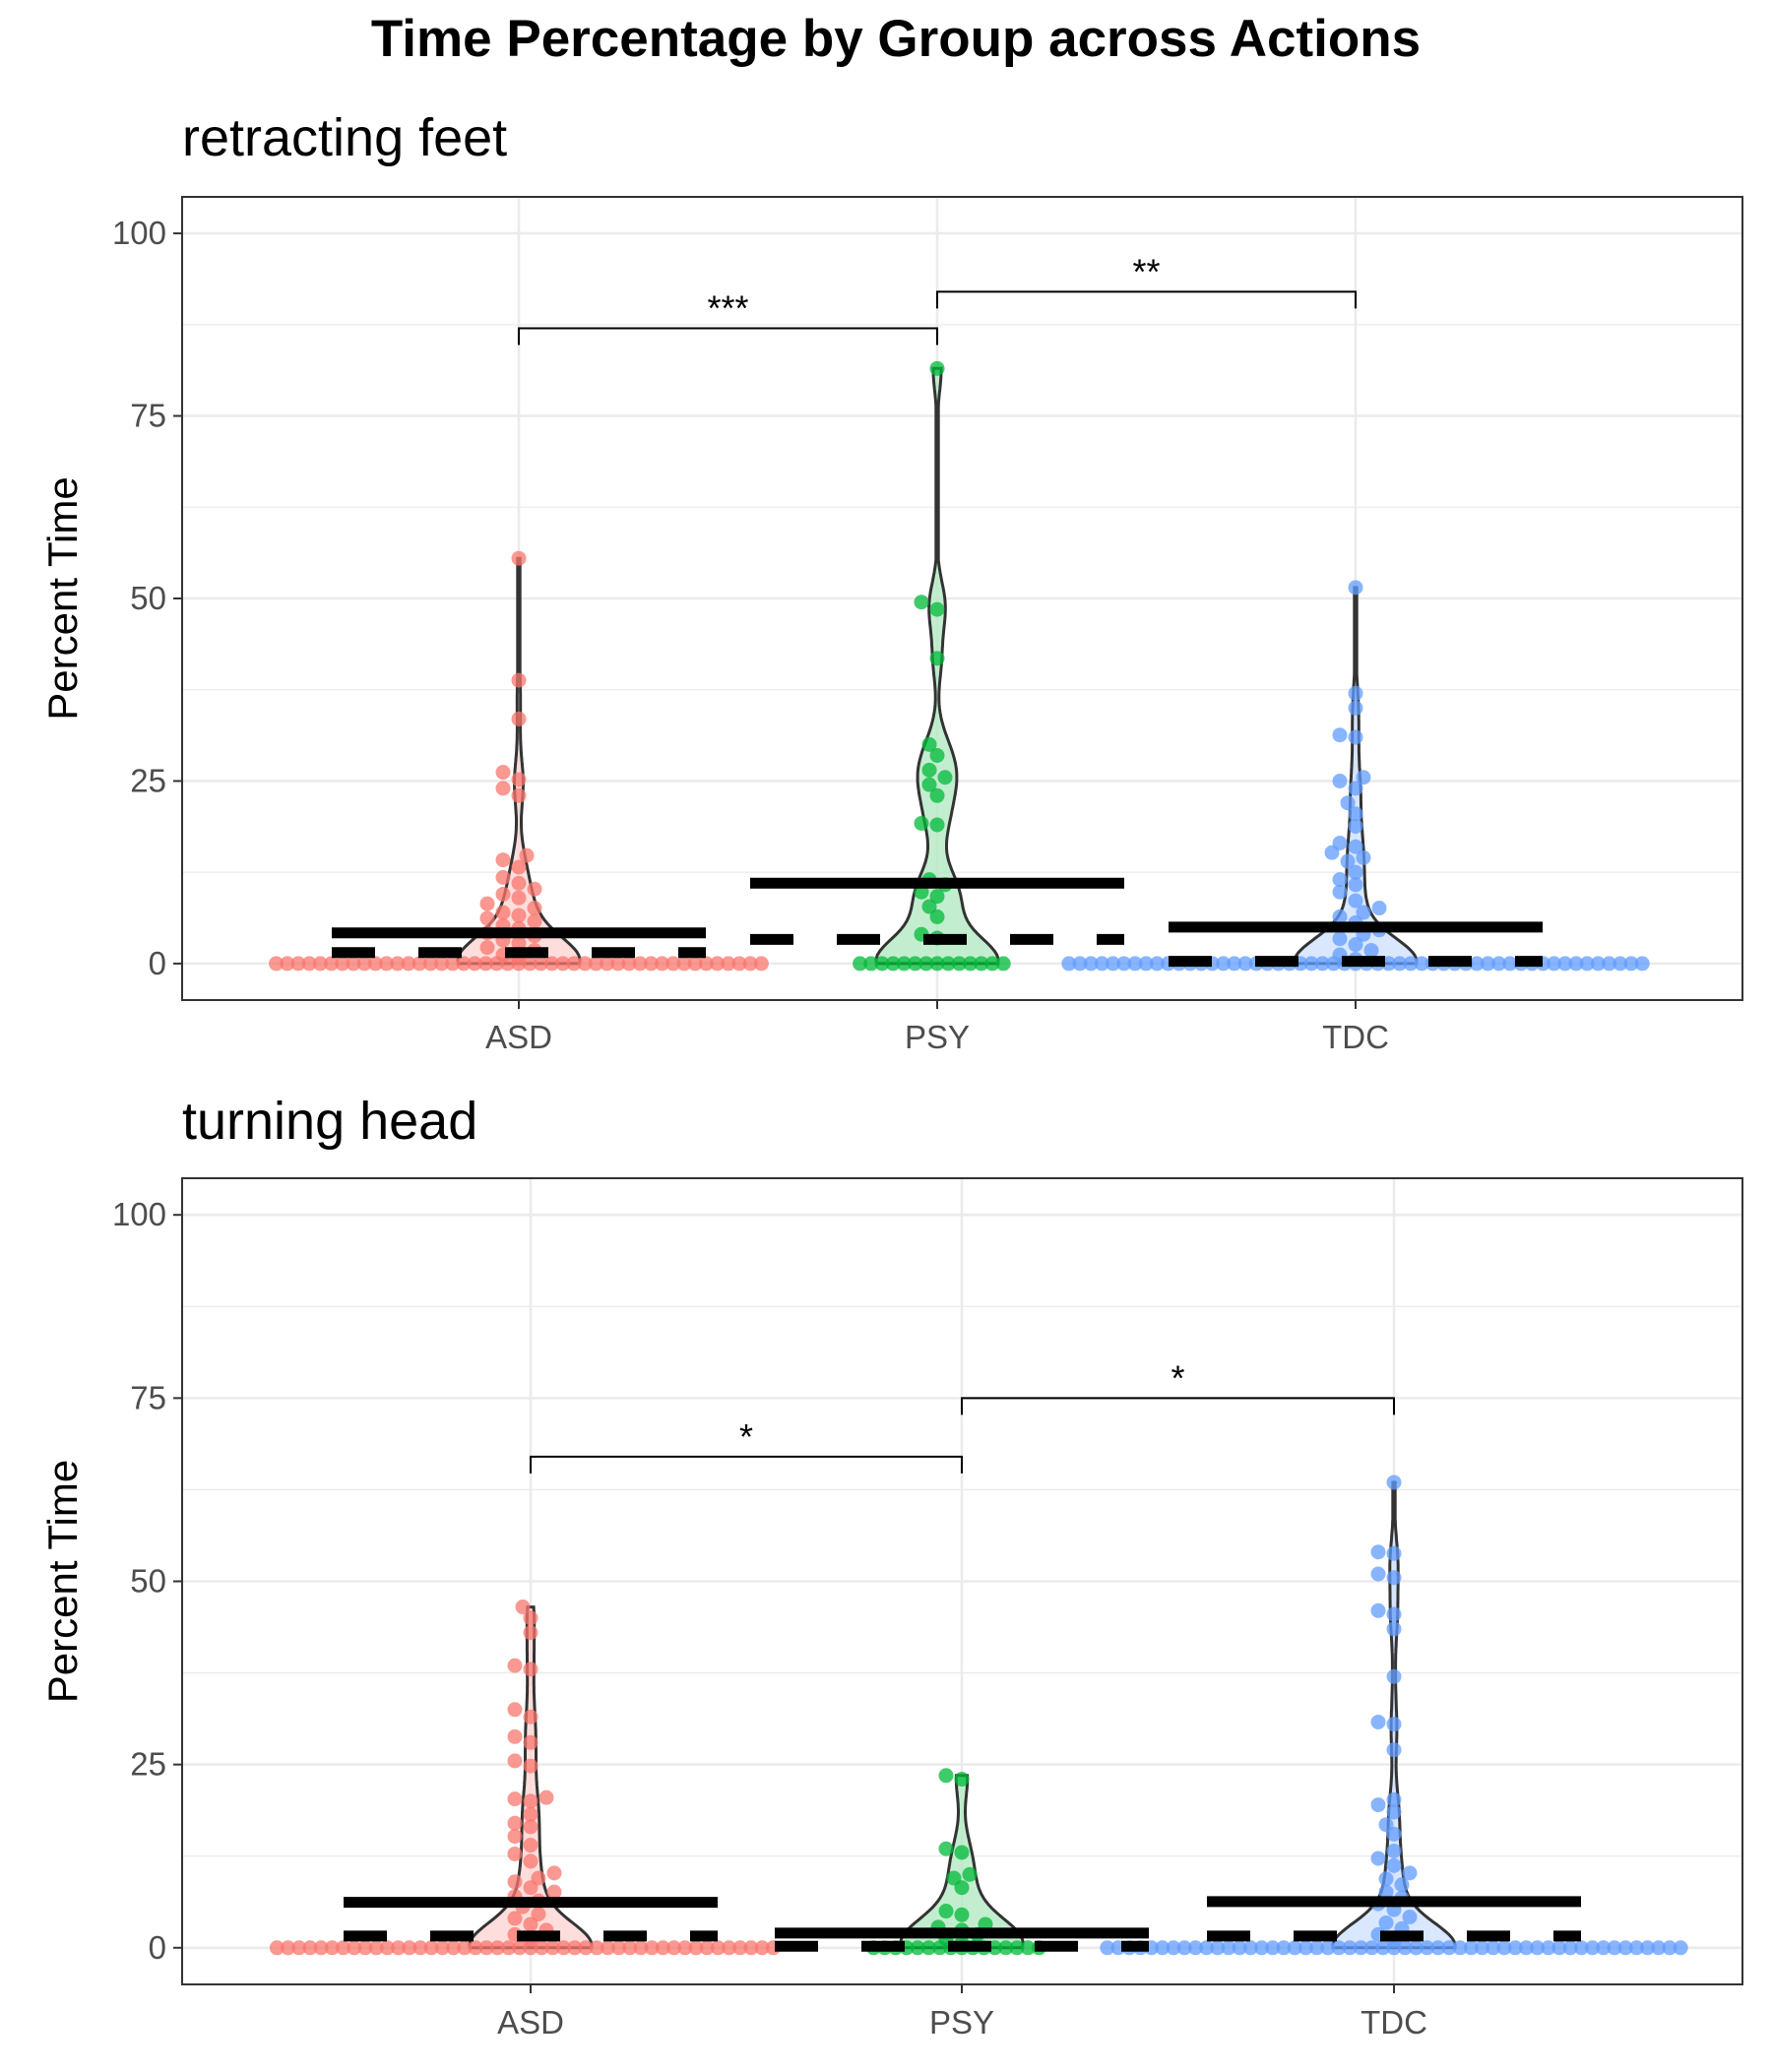 The height and width of the screenshot is (2072, 1772). What do you see at coordinates (62, 598) in the screenshot?
I see `y-axis-title: Percent Time` at bounding box center [62, 598].